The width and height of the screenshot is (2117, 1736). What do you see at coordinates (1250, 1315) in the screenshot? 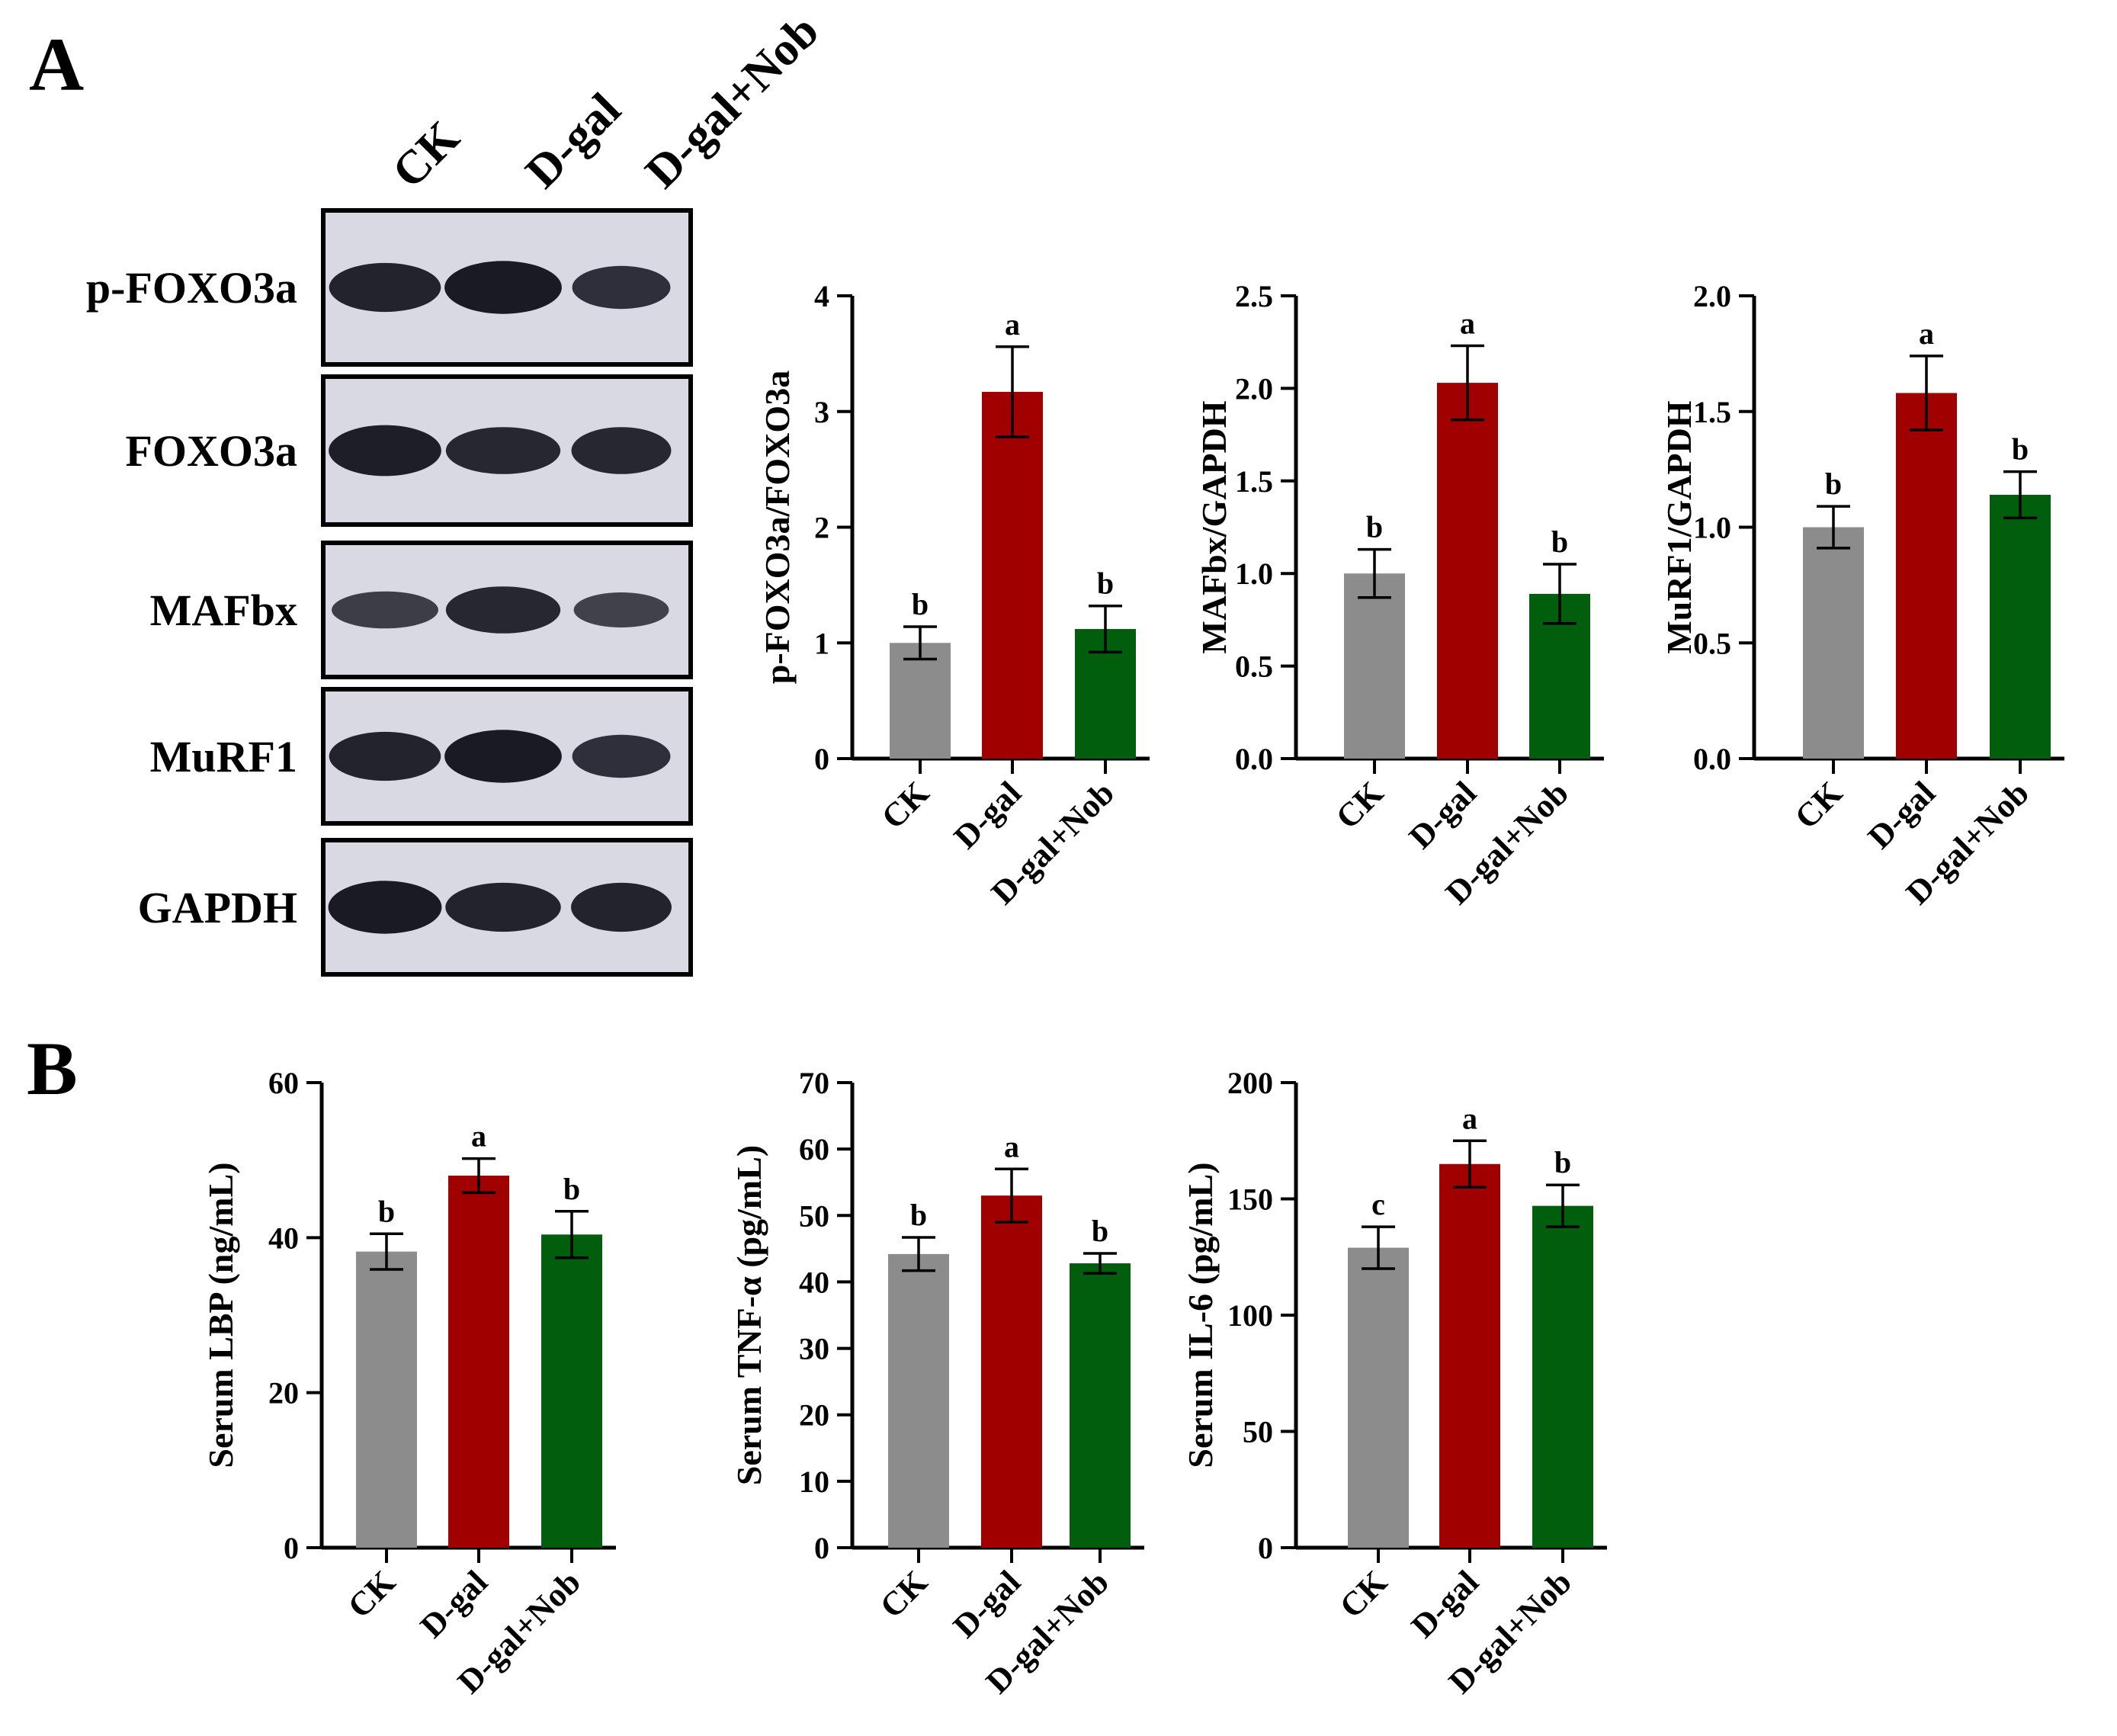
I see `y-tick-label: 100` at bounding box center [1250, 1315].